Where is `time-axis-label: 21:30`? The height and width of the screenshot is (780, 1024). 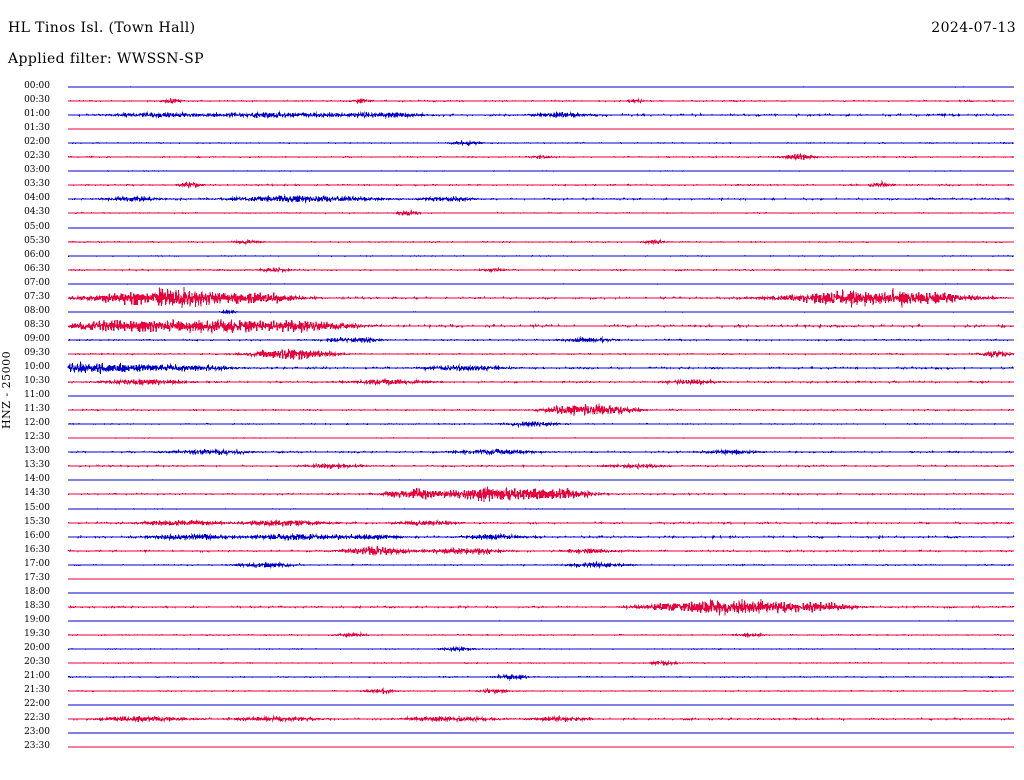 time-axis-label: 21:30 is located at coordinates (37, 690).